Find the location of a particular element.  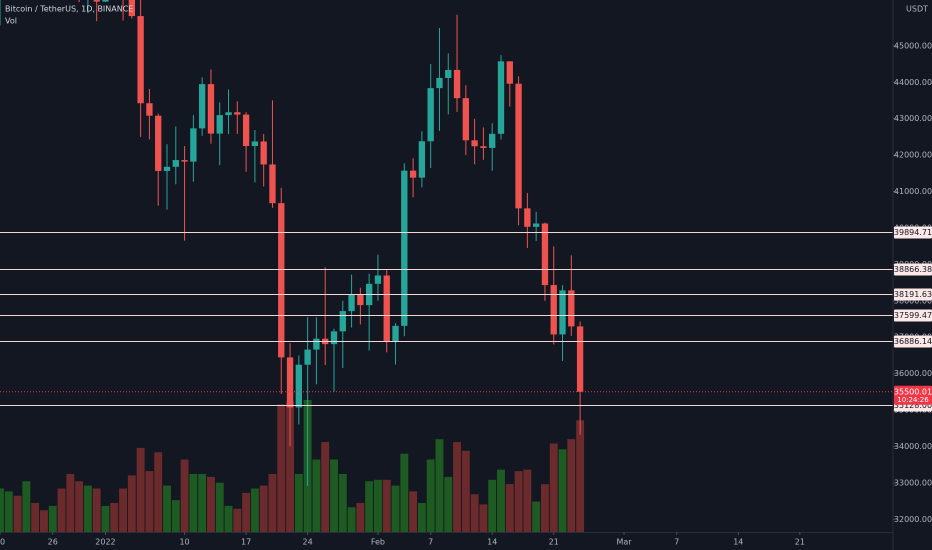

current-price-label-bg is located at coordinates (913, 395).